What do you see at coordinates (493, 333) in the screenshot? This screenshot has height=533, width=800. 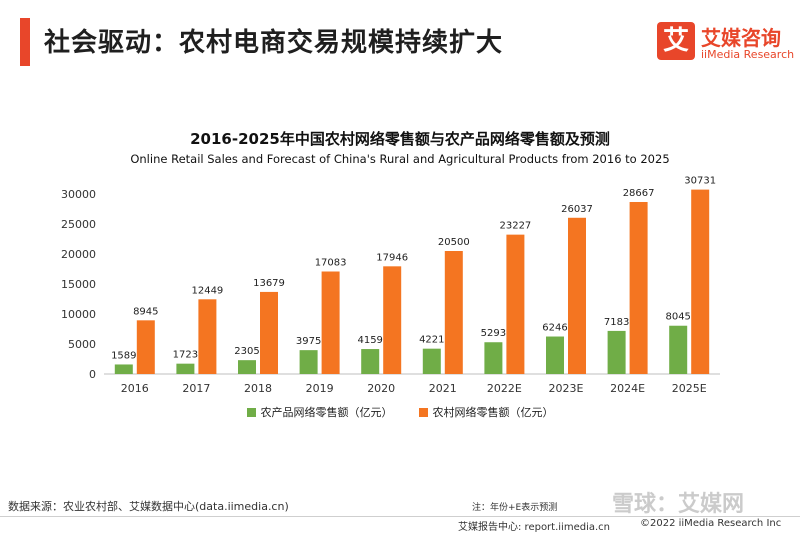 I see `data-label-agricultural: 5293` at bounding box center [493, 333].